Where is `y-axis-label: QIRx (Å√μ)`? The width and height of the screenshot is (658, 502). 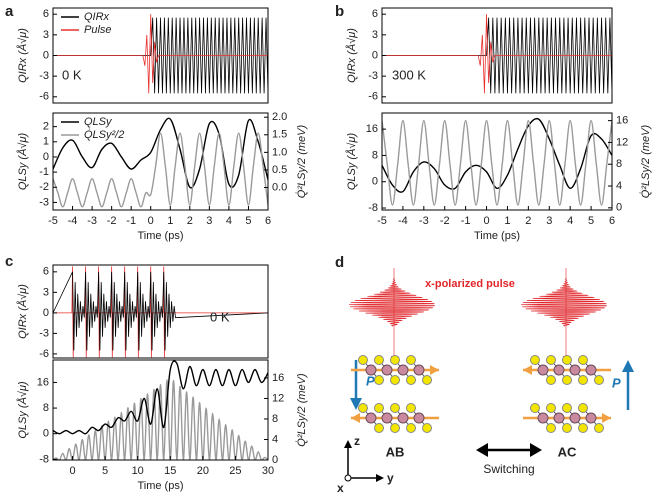 y-axis-label: QIRx (Å√μ) is located at coordinates (22, 311).